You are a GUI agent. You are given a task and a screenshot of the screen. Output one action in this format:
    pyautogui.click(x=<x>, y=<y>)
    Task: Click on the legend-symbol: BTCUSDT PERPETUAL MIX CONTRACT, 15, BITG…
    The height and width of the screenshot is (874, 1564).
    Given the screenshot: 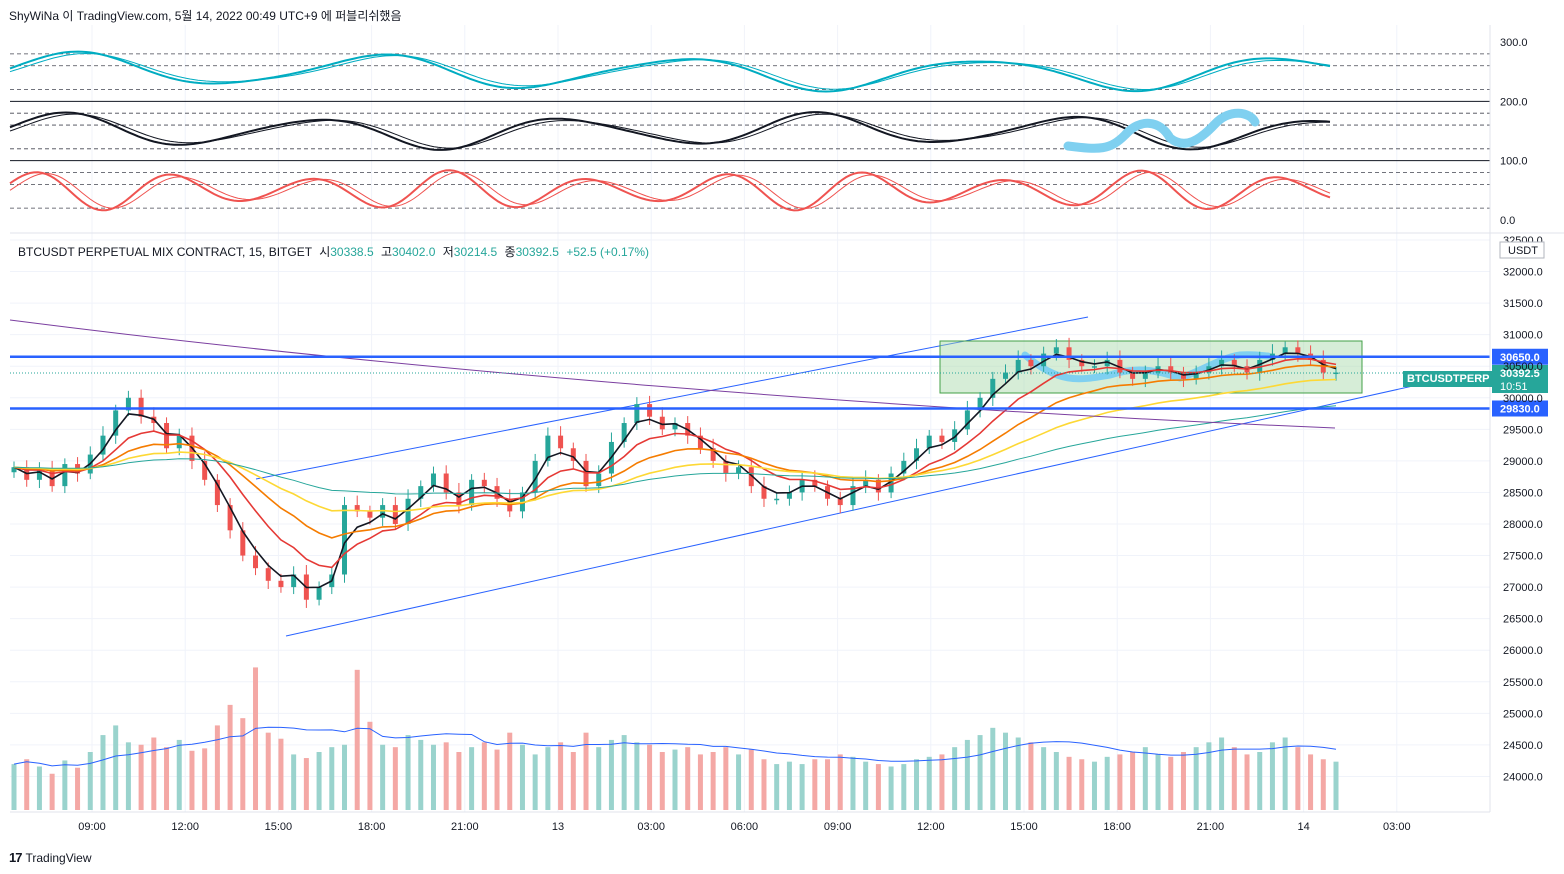 What is the action you would take?
    pyautogui.click(x=165, y=252)
    